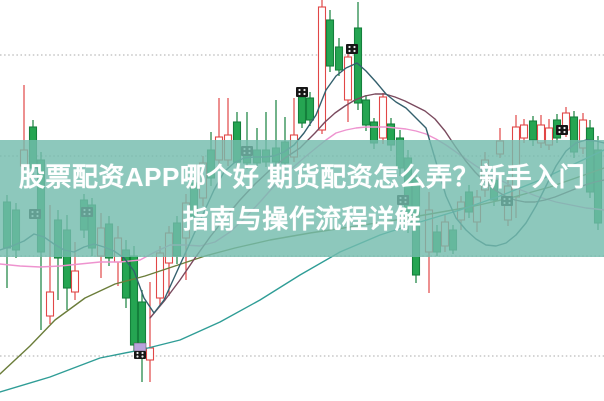  I want to click on banner-title-line1: 股票配资APP哪个好 期货配资怎么弄？新手入门, so click(302, 176).